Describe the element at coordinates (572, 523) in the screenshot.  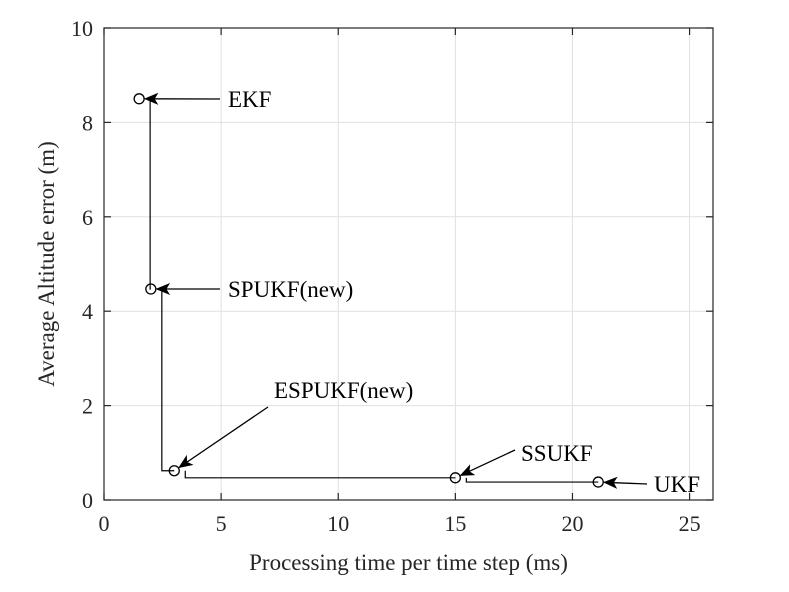
I see `x-tick-label: 20` at that location.